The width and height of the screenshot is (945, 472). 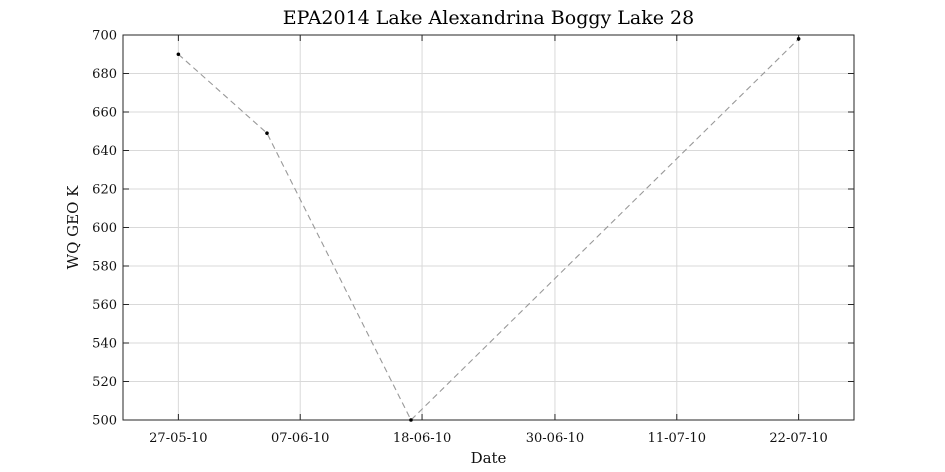 I want to click on y-axis-label: WQ GEO K, so click(x=73, y=227).